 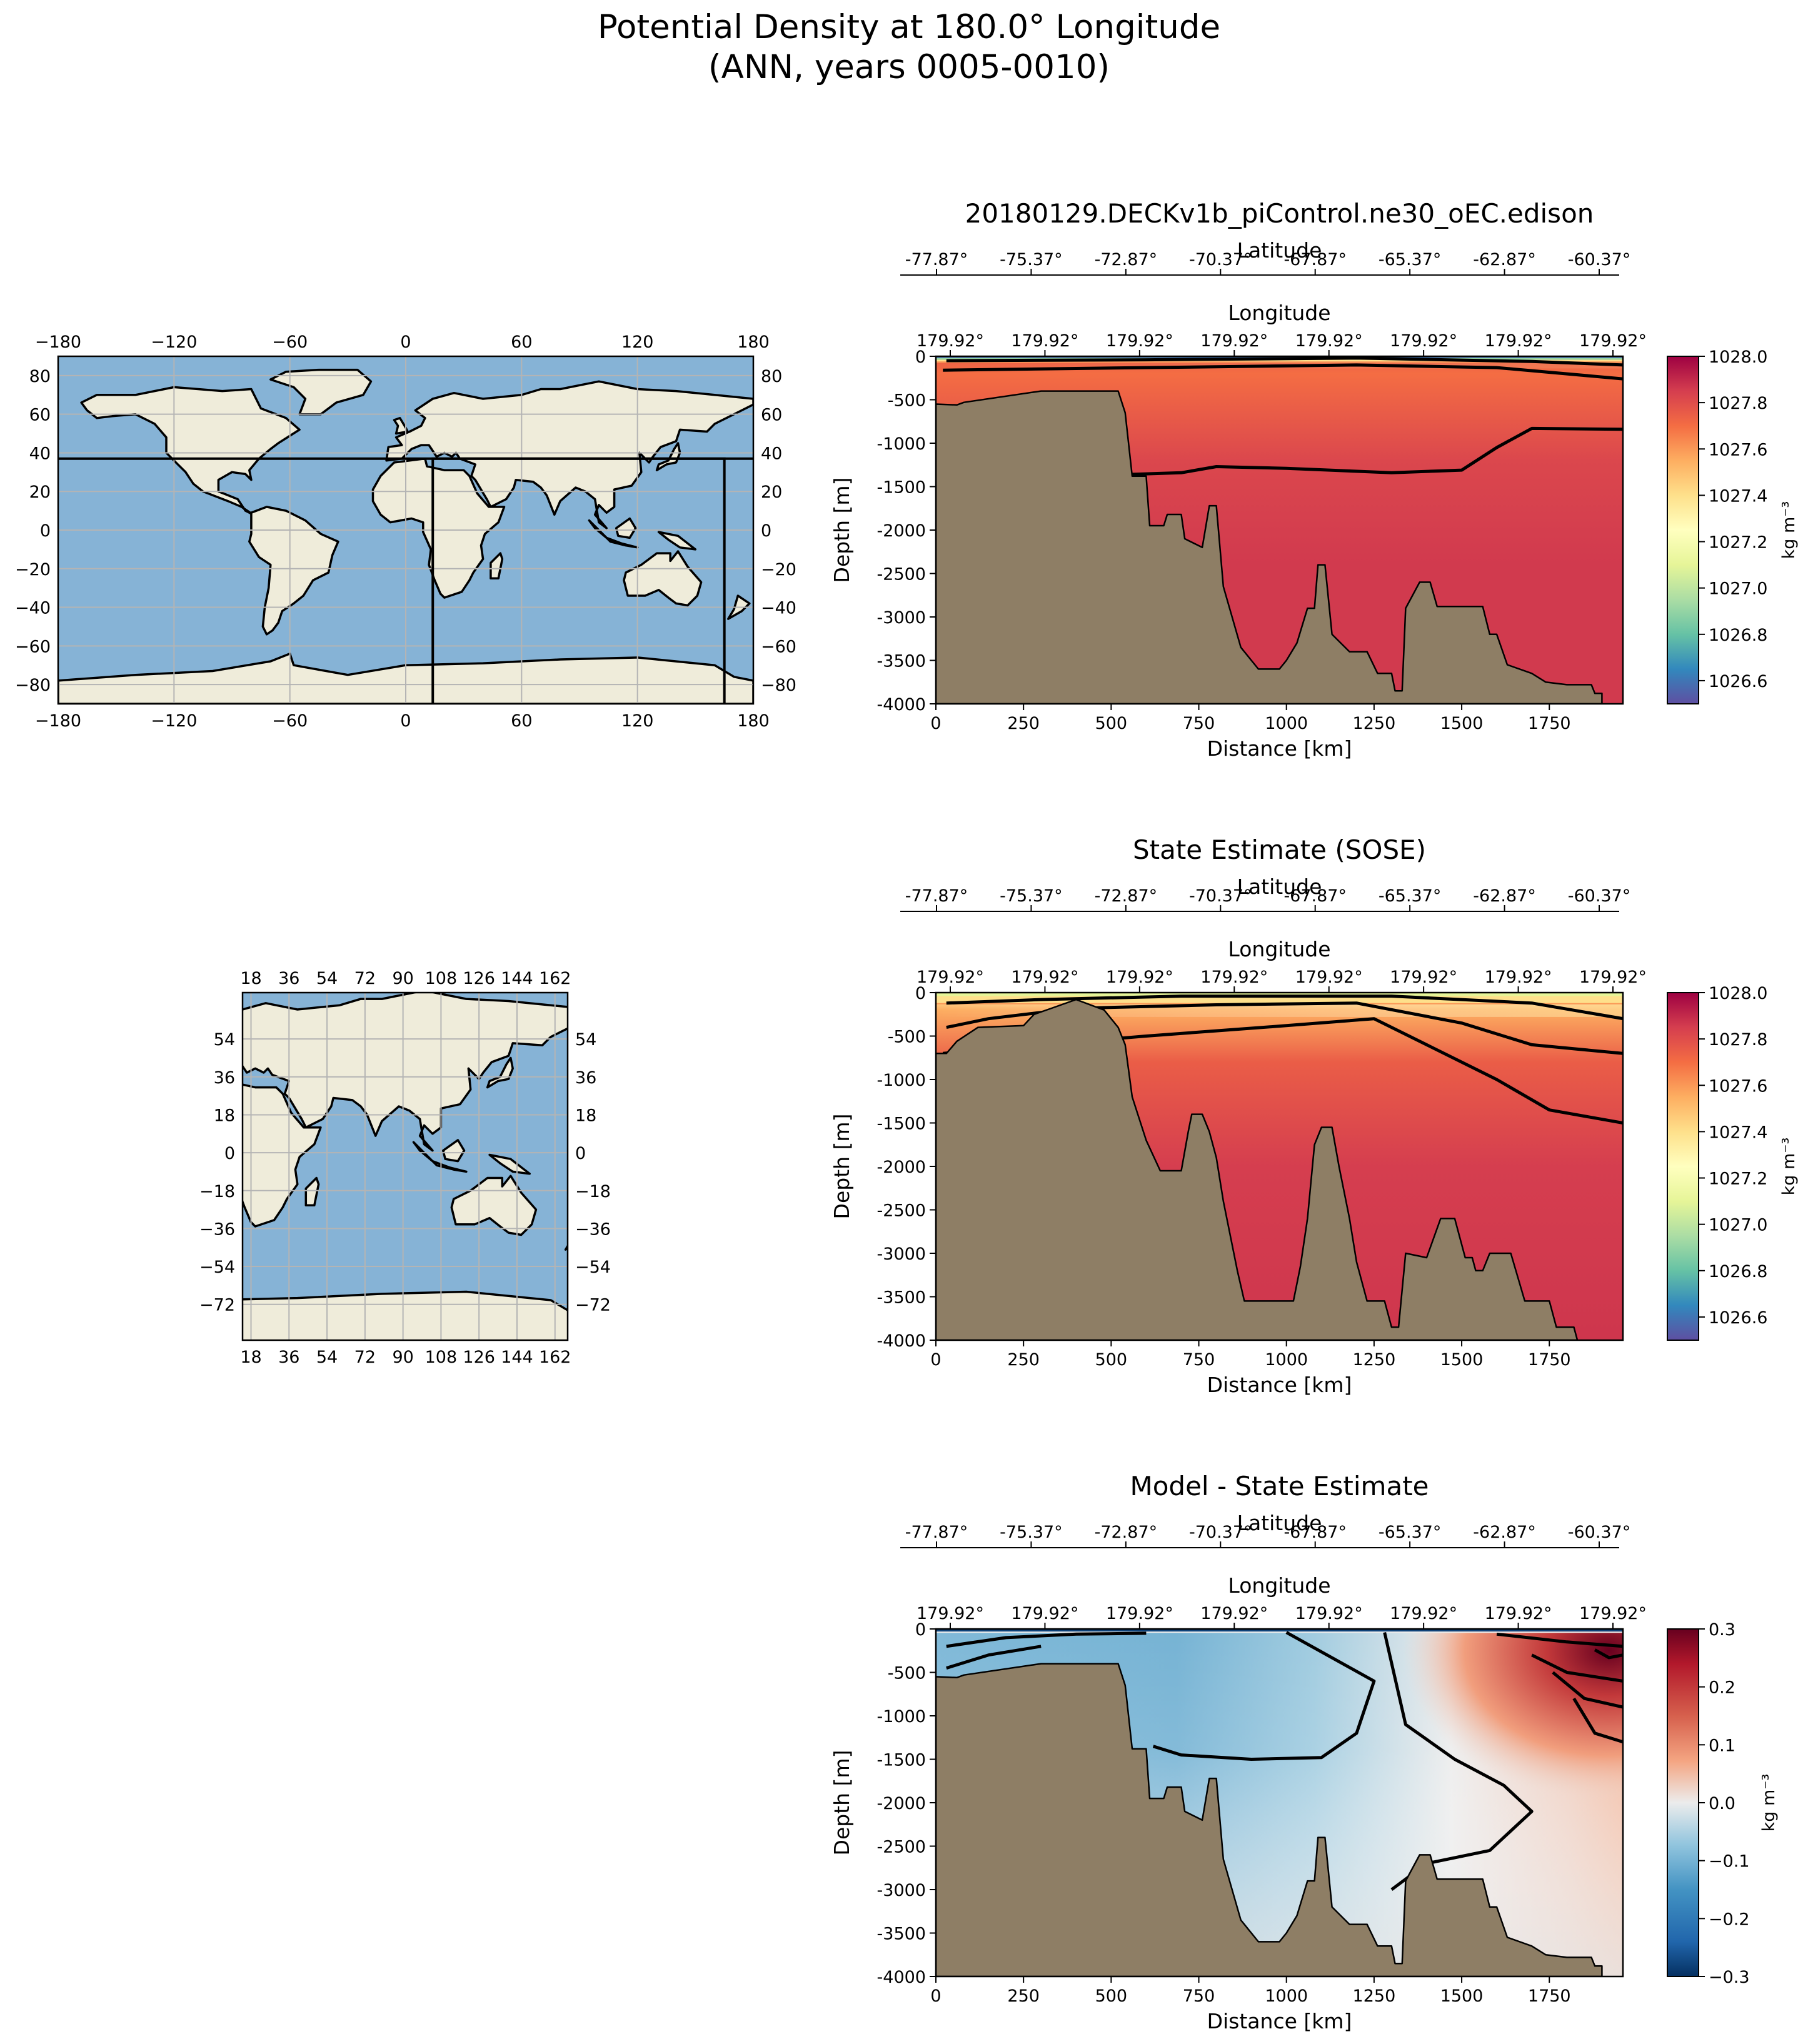 I want to click on x-axis-label: Distance [km], so click(x=1279, y=748).